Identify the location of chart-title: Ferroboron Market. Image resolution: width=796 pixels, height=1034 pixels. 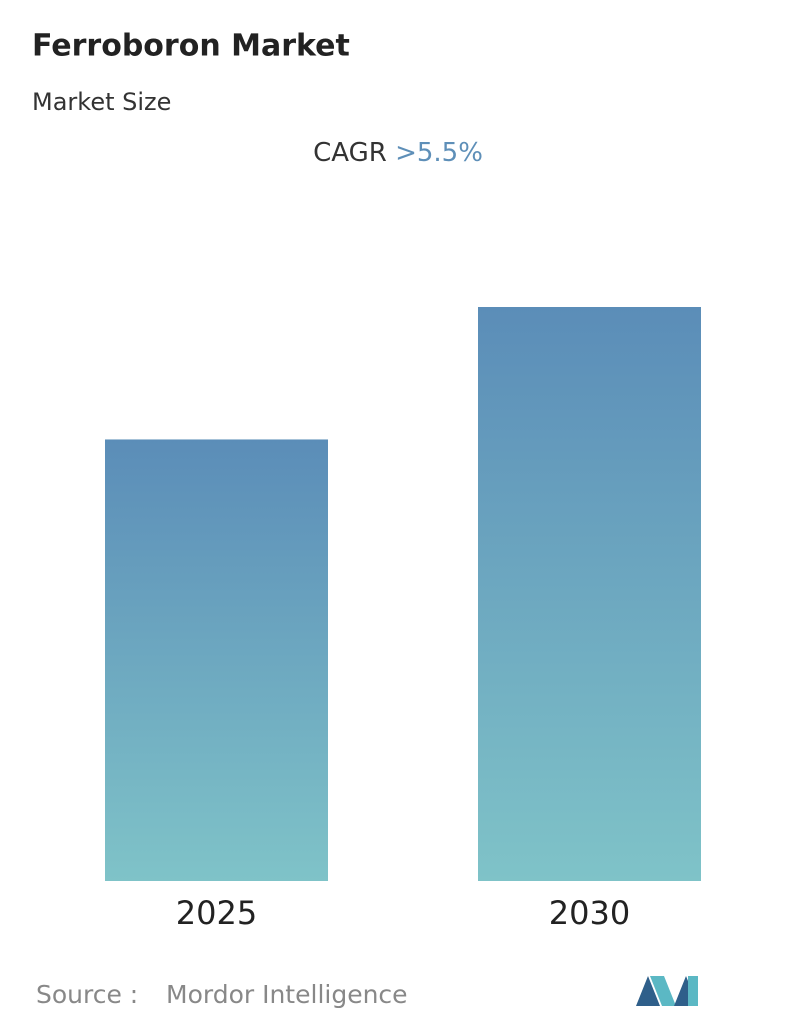
(191, 46).